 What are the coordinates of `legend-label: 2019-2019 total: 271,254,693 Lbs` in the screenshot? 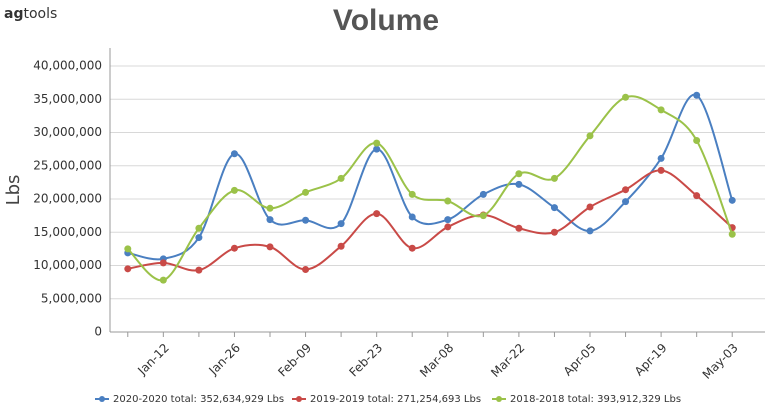 It's located at (395, 399).